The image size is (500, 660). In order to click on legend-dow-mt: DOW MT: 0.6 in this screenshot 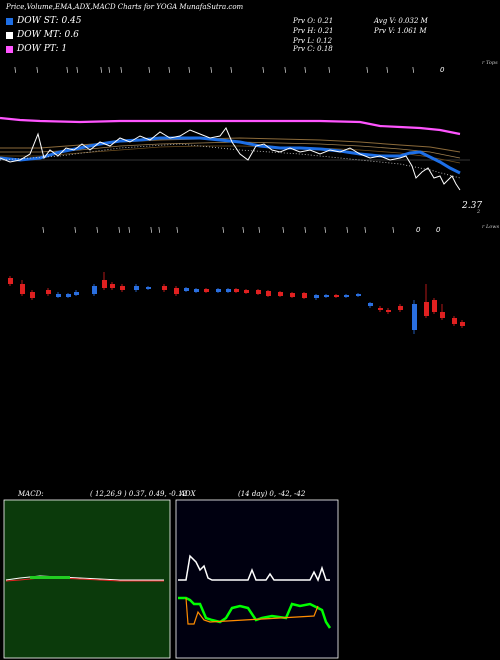, I will do `click(42, 35)`.